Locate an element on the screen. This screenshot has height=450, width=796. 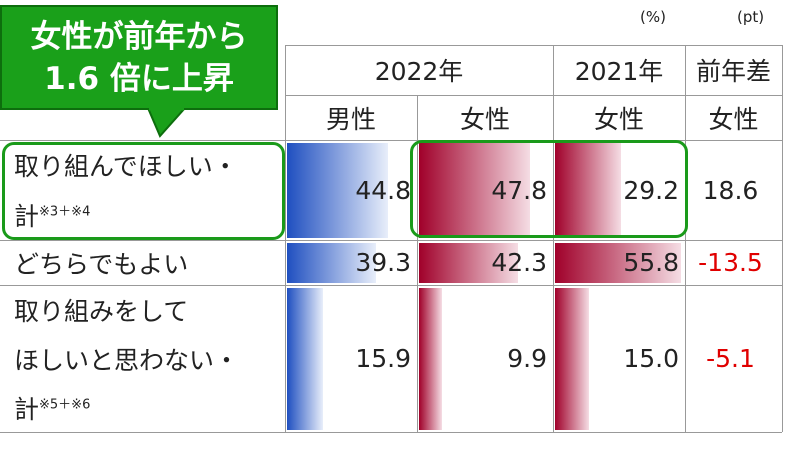
cell-value: 9.9 is located at coordinates (527, 358).